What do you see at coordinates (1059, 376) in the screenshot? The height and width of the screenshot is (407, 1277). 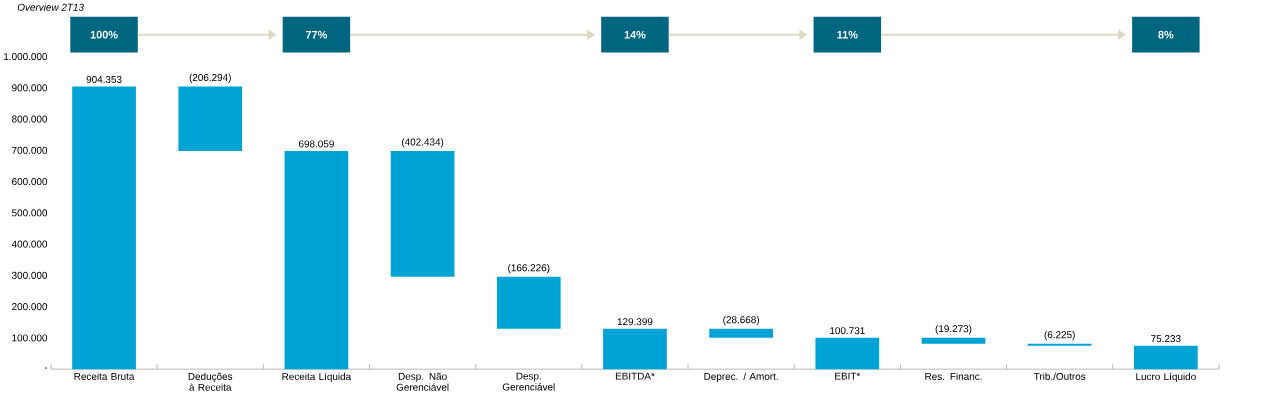 I see `x-tick-label: Trib./Outros` at bounding box center [1059, 376].